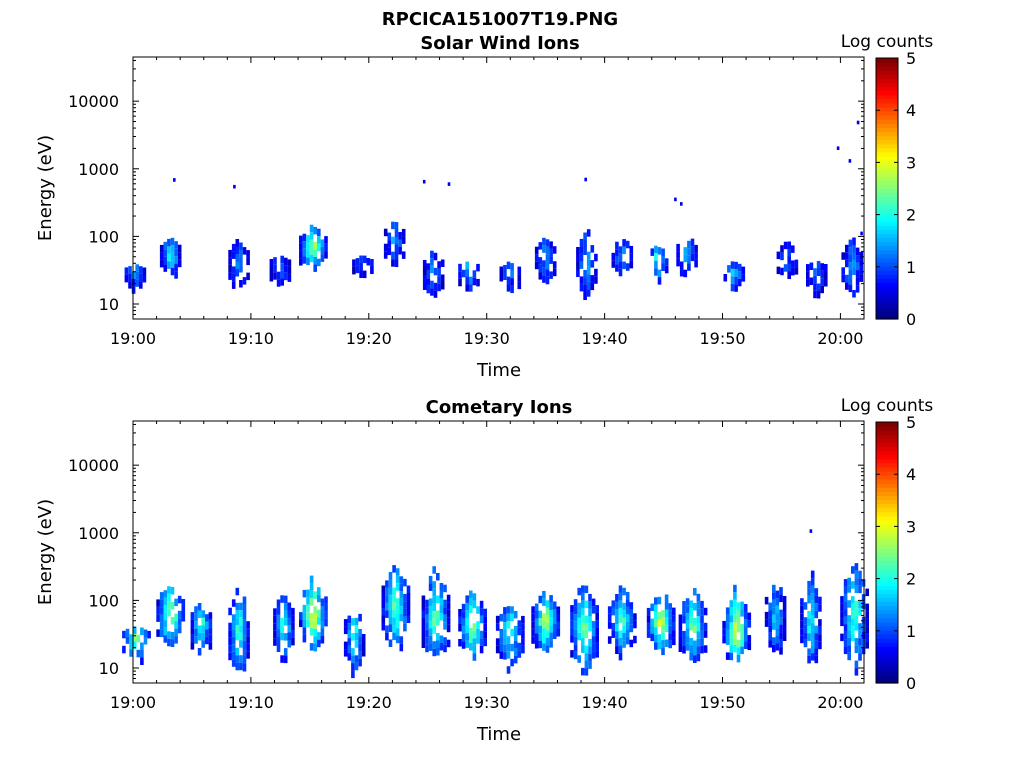  I want to click on x-axis-label: Time, so click(498, 370).